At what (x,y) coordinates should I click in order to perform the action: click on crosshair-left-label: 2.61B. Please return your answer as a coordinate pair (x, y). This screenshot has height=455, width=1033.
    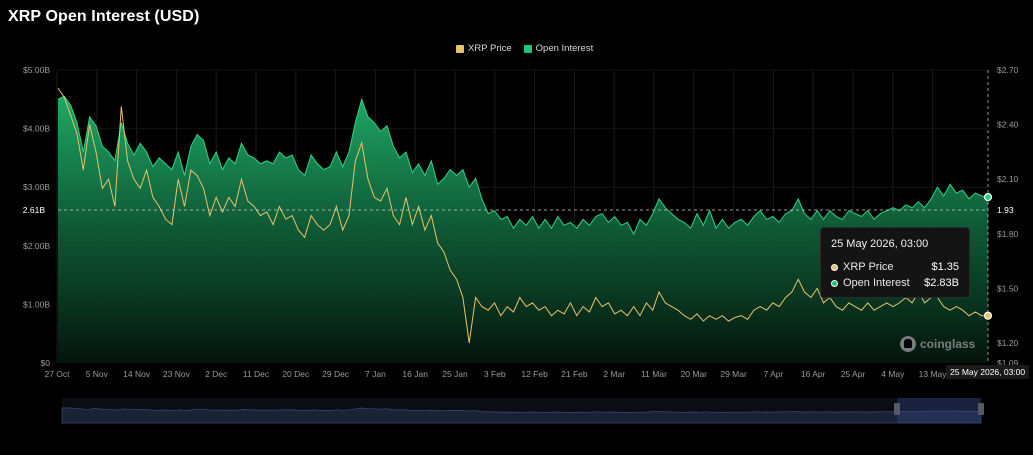
    Looking at the image, I should click on (34, 210).